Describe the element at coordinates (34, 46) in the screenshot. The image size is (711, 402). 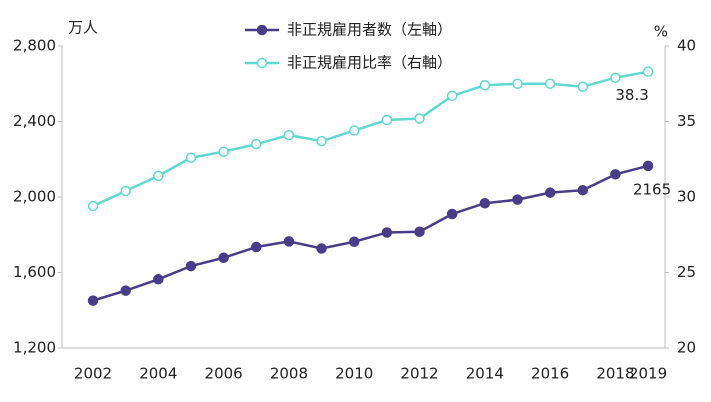
I see `y-tick-label: 2,800` at that location.